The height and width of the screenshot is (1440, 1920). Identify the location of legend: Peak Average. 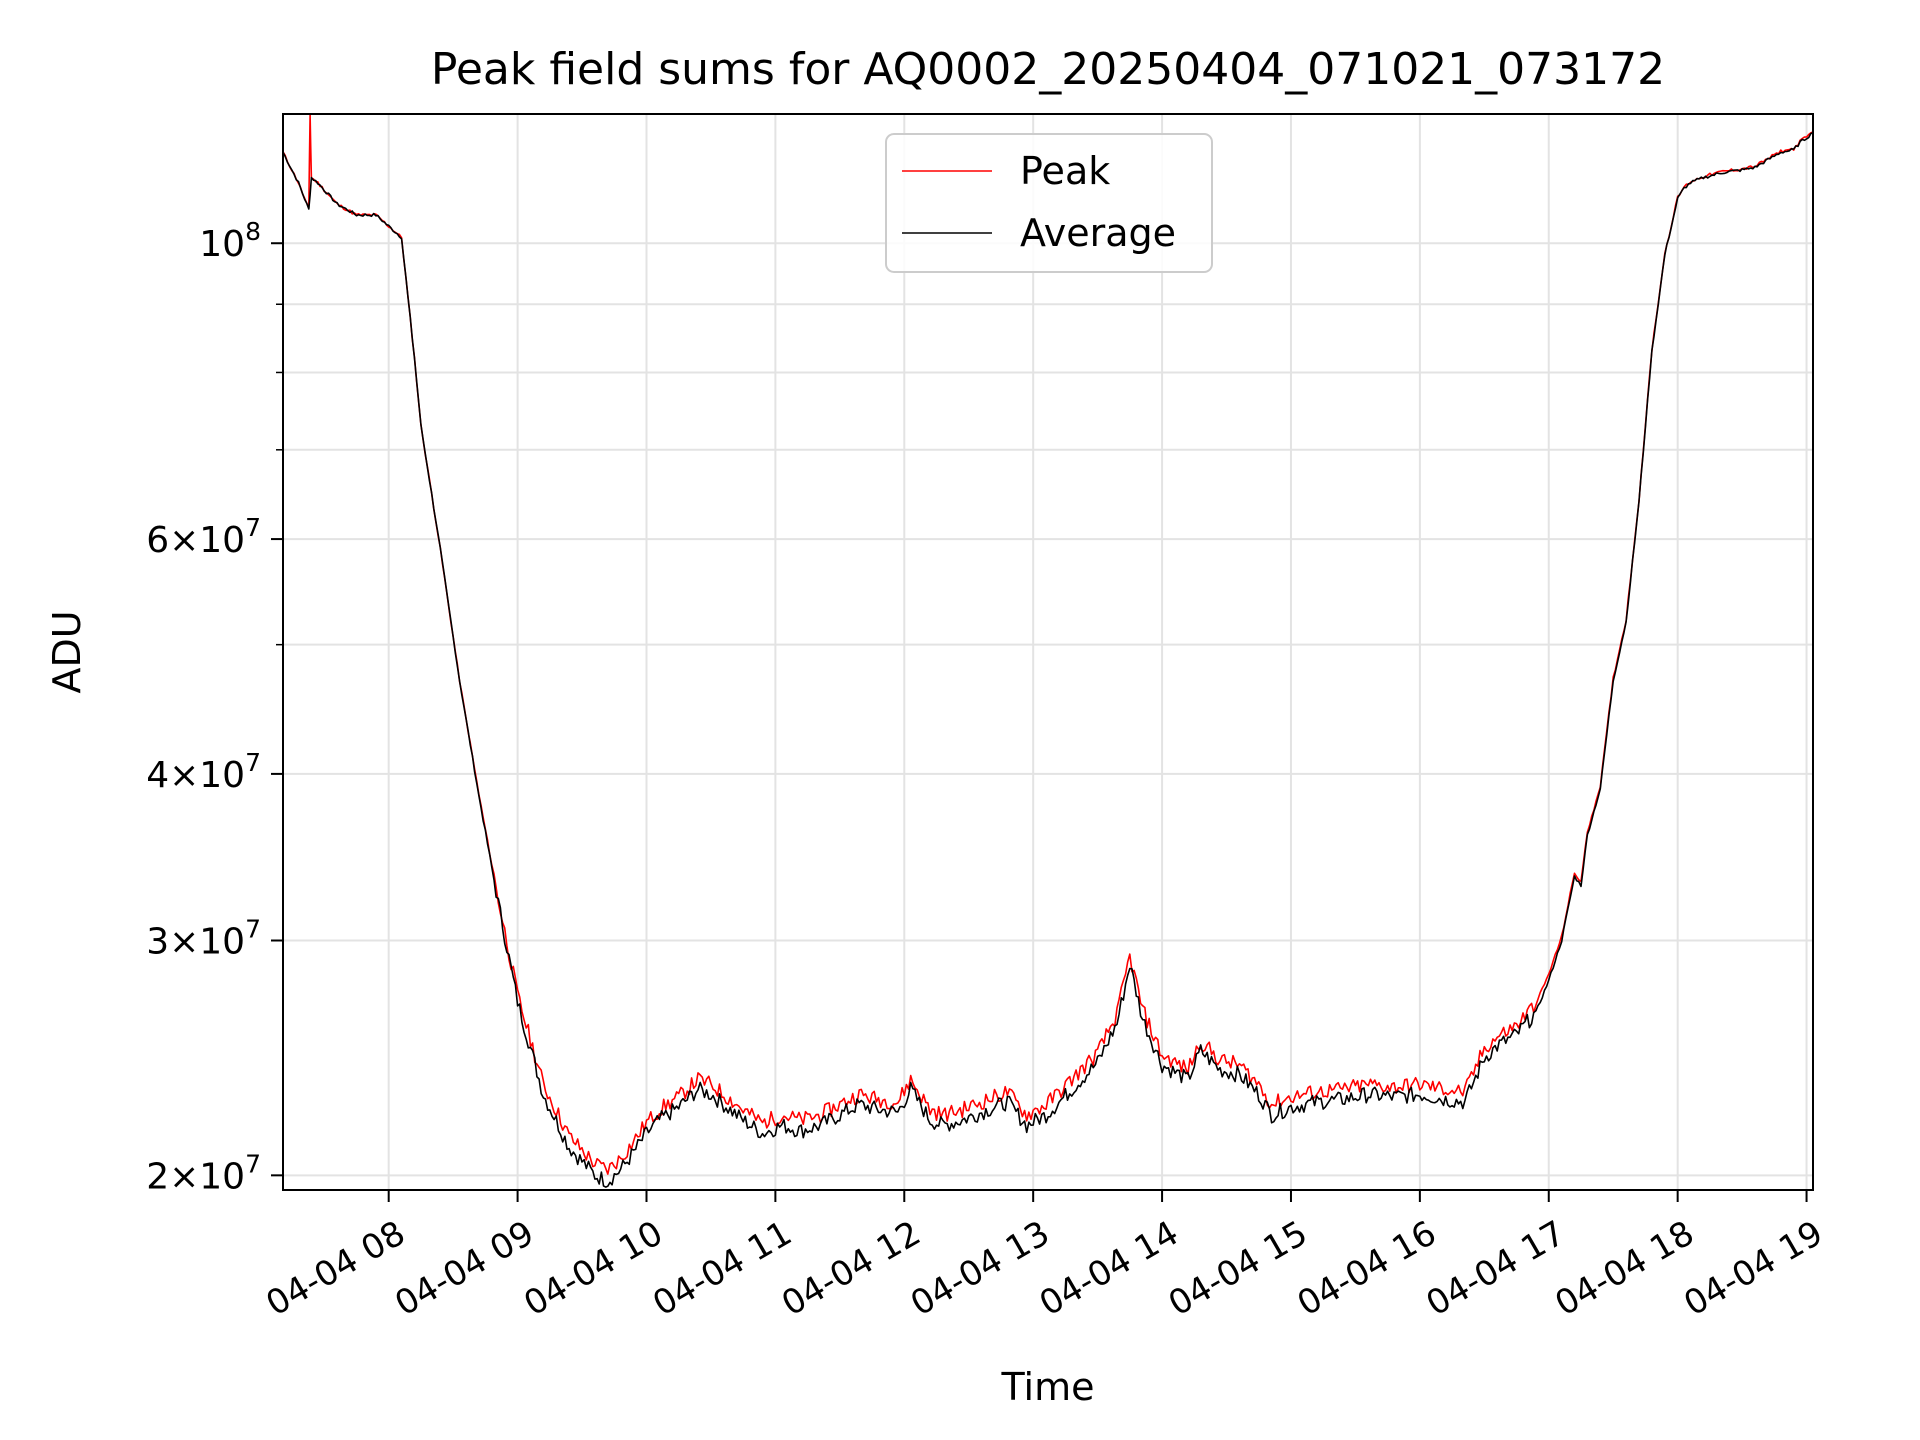
(1049, 203).